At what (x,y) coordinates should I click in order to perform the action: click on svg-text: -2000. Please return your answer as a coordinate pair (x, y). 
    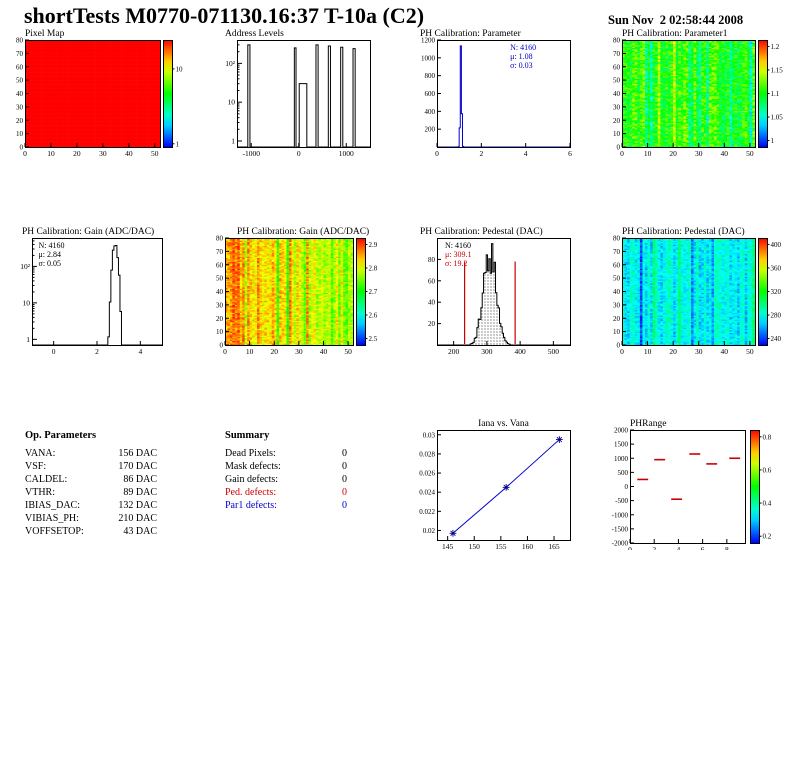
    Looking at the image, I should click on (620, 544).